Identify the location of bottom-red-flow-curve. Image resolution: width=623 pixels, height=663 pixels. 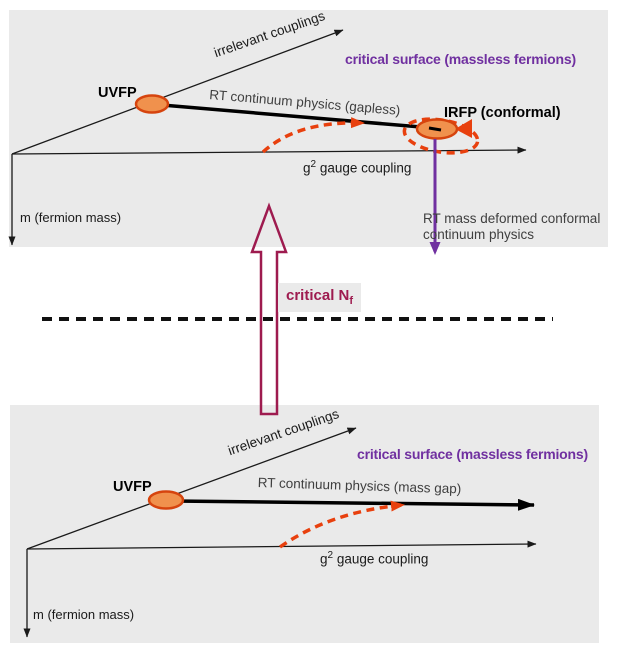
(341, 524).